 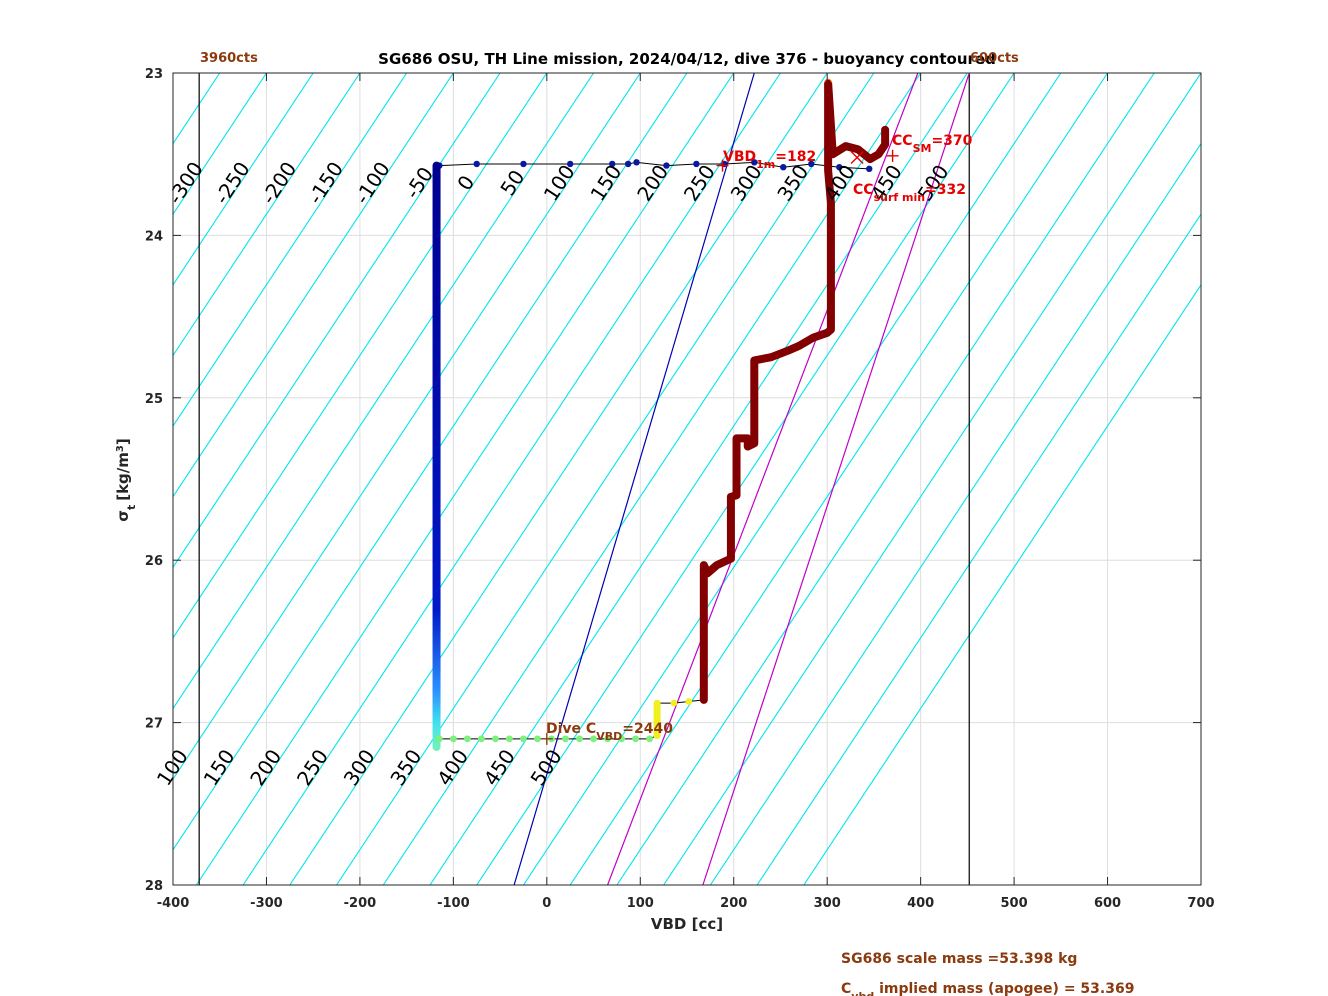 What do you see at coordinates (1107, 903) in the screenshot?
I see `x-tick-label: 600` at bounding box center [1107, 903].